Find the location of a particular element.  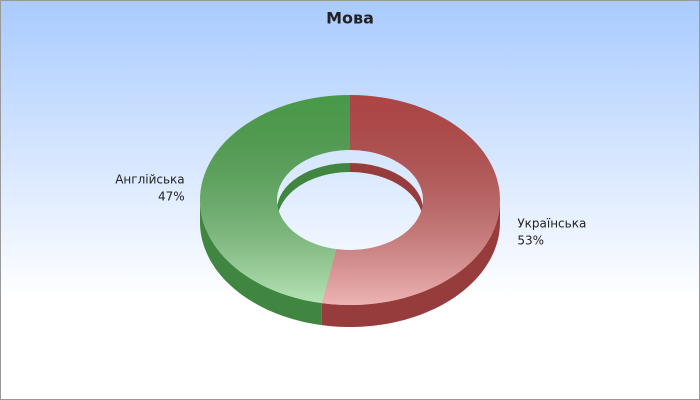

value-label: 47% is located at coordinates (171, 197).